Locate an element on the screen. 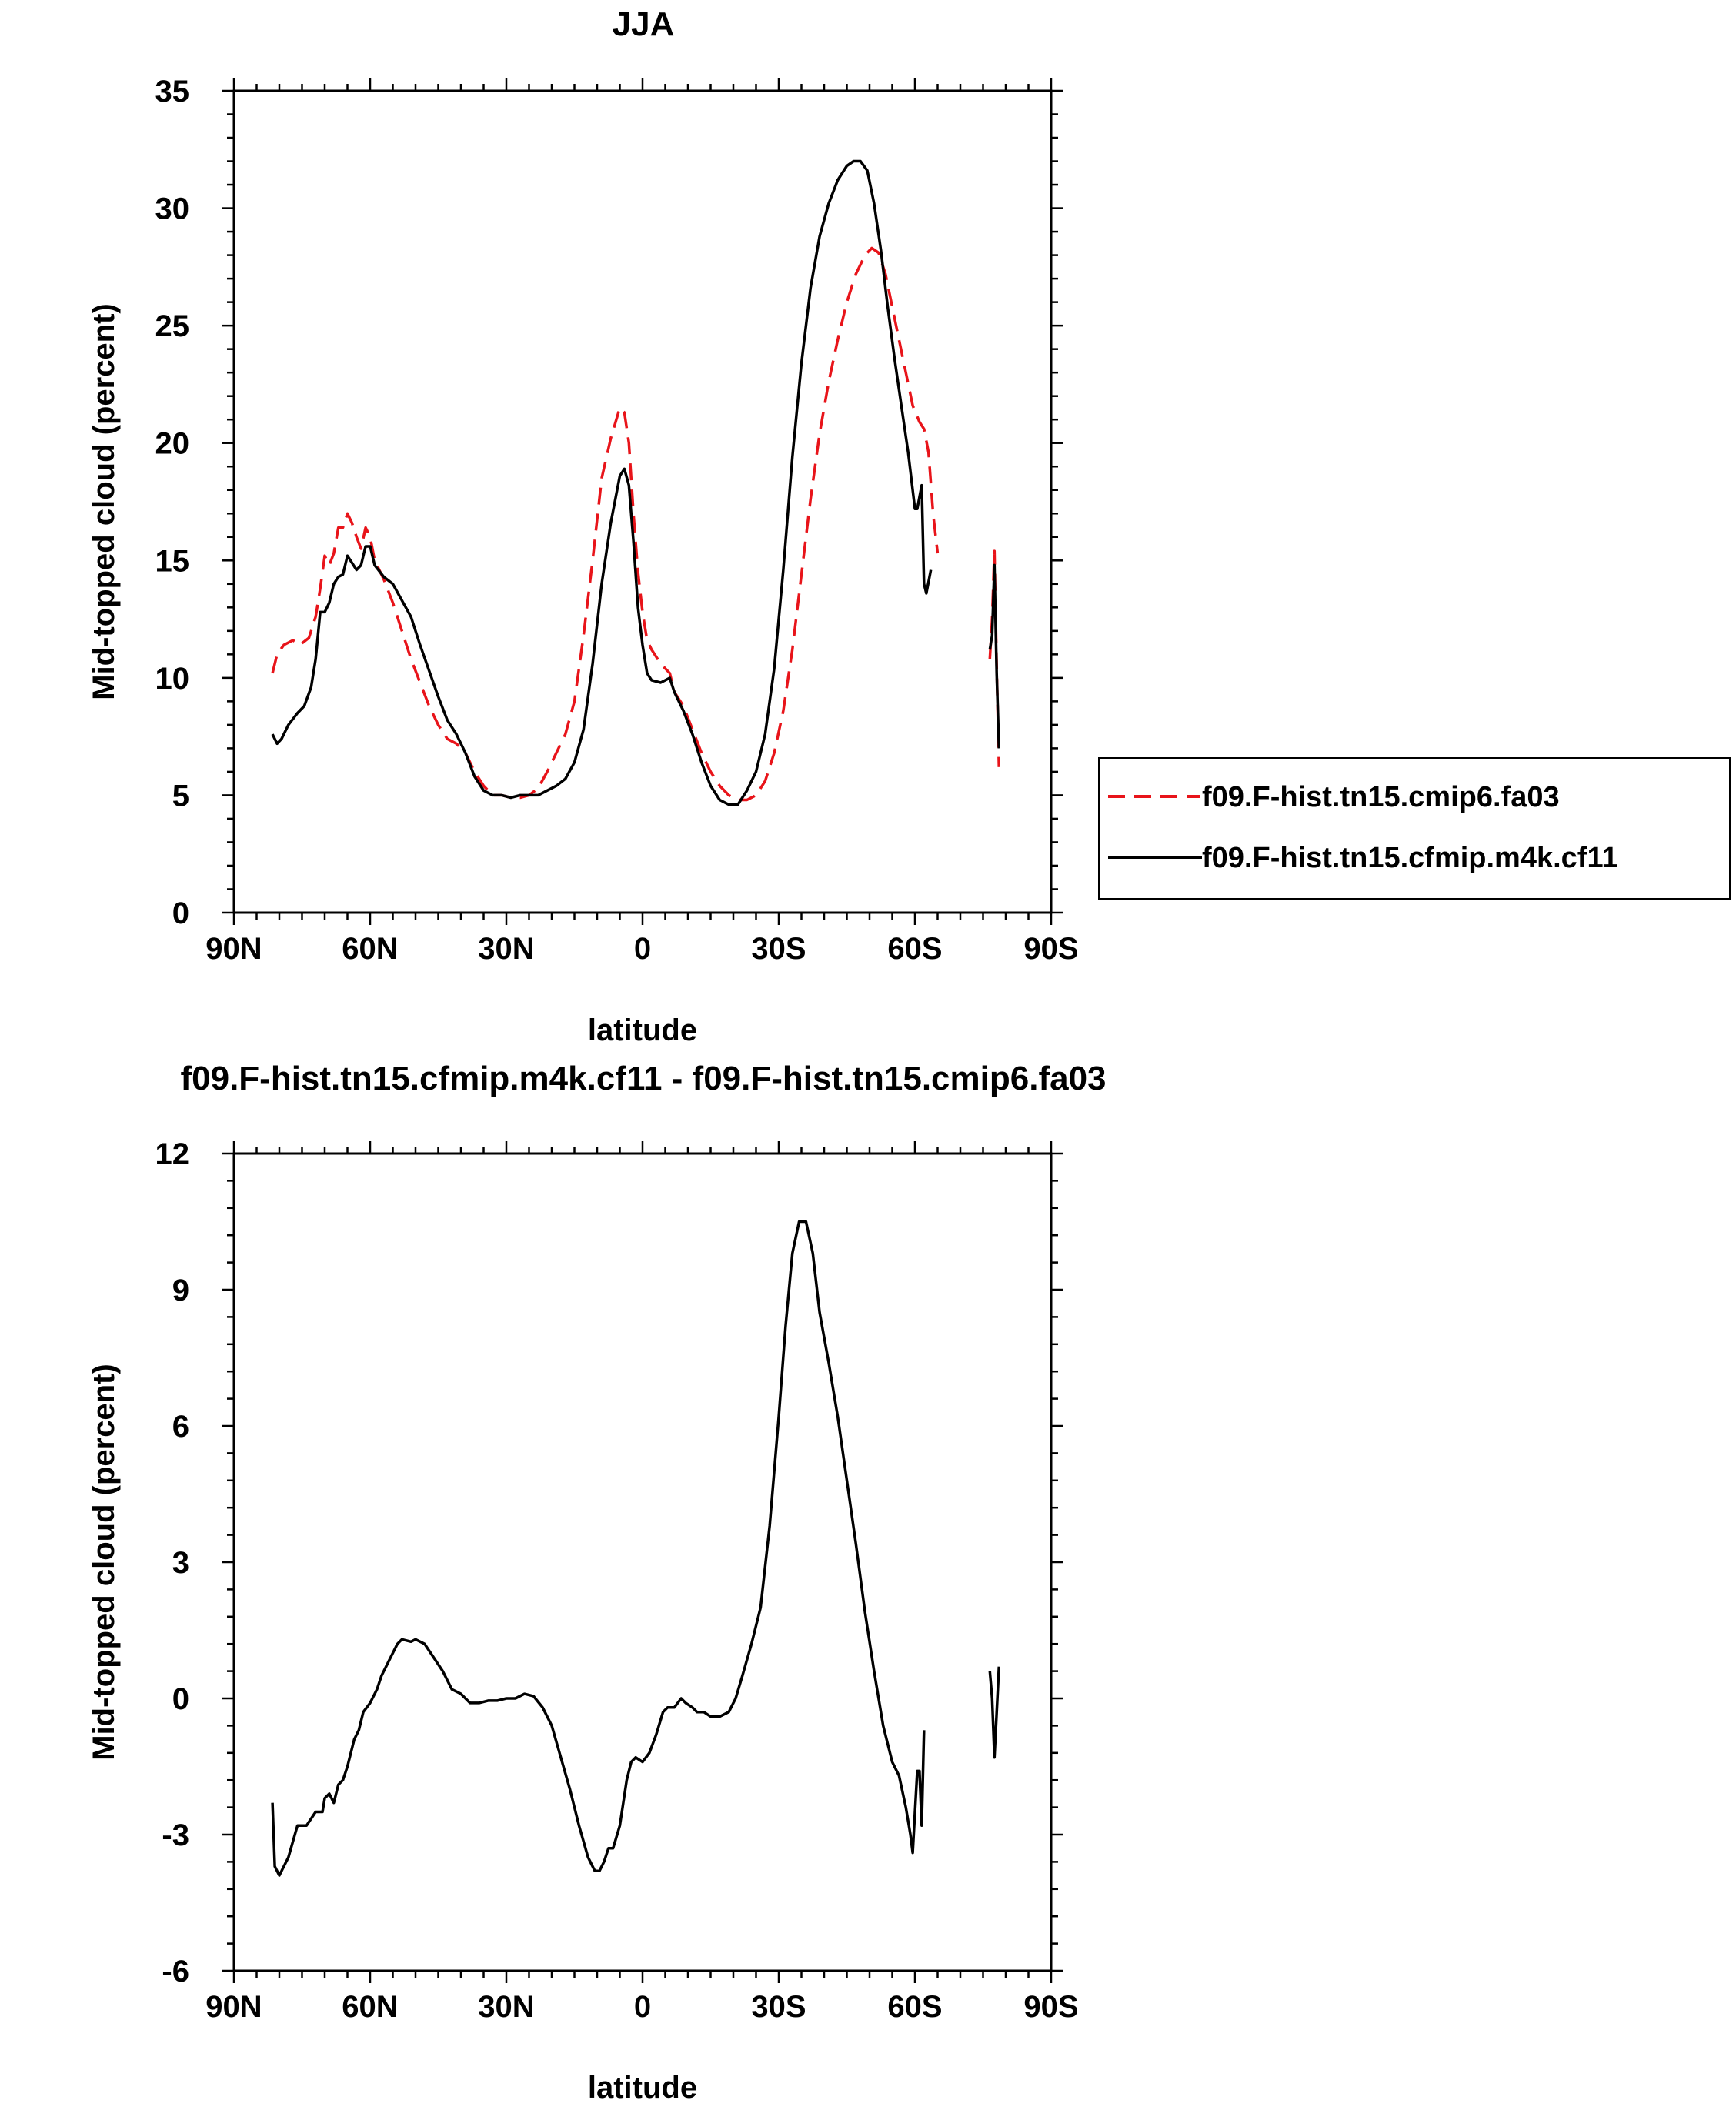  y-tick-label: 9 is located at coordinates (180, 1290).